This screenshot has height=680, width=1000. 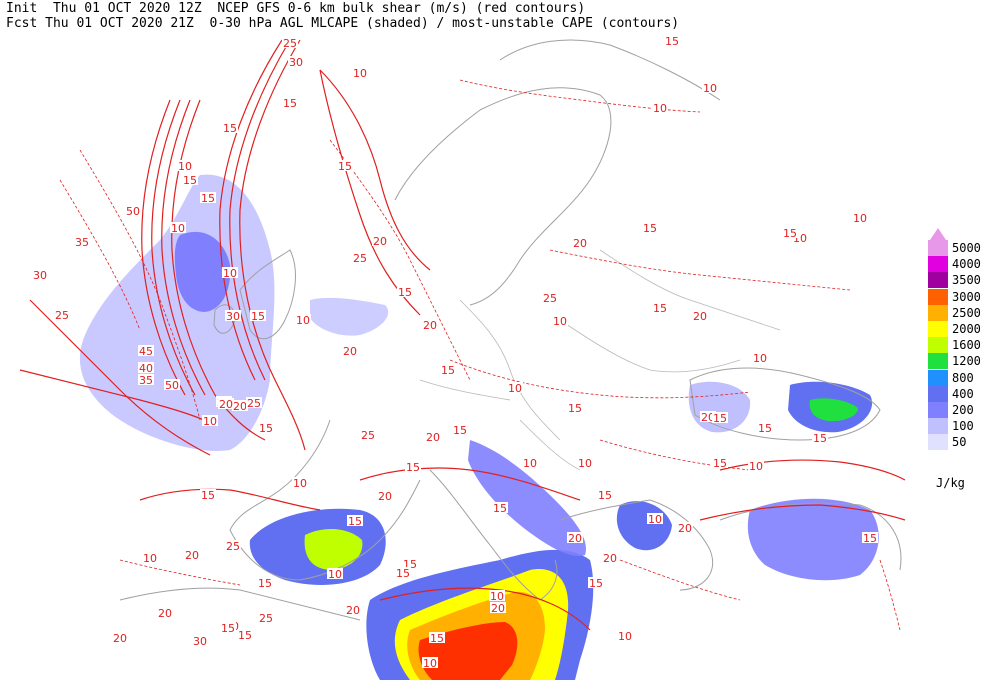 What do you see at coordinates (963, 377) in the screenshot?
I see `legend-item: 800` at bounding box center [963, 377].